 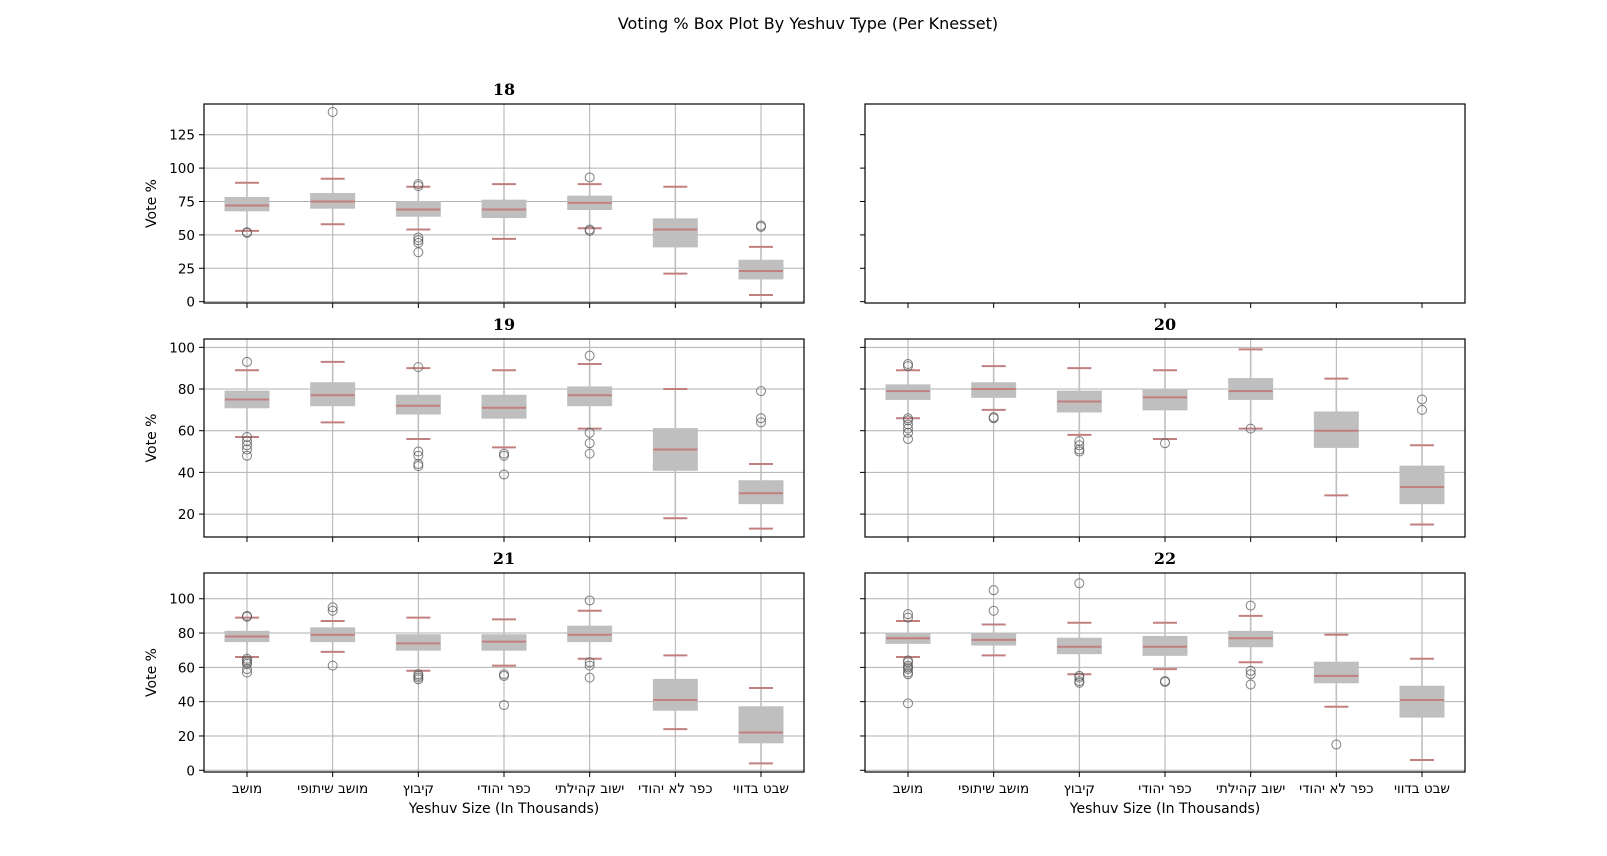 I want to click on x-tick-label: מושב, so click(x=908, y=789).